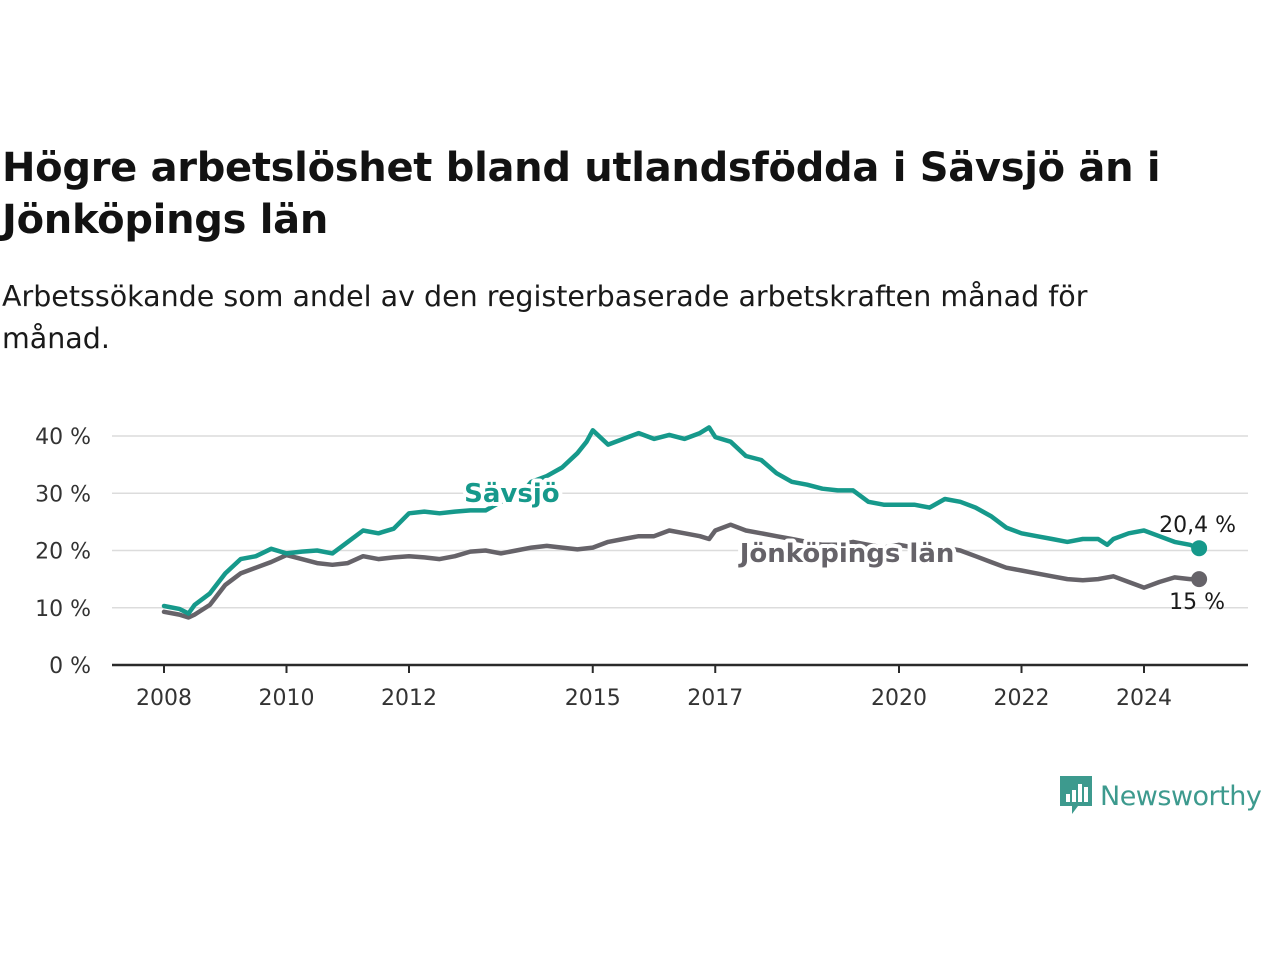 This screenshot has height=960, width=1280. Describe the element at coordinates (593, 698) in the screenshot. I see `x-tick-label: 2015` at that location.